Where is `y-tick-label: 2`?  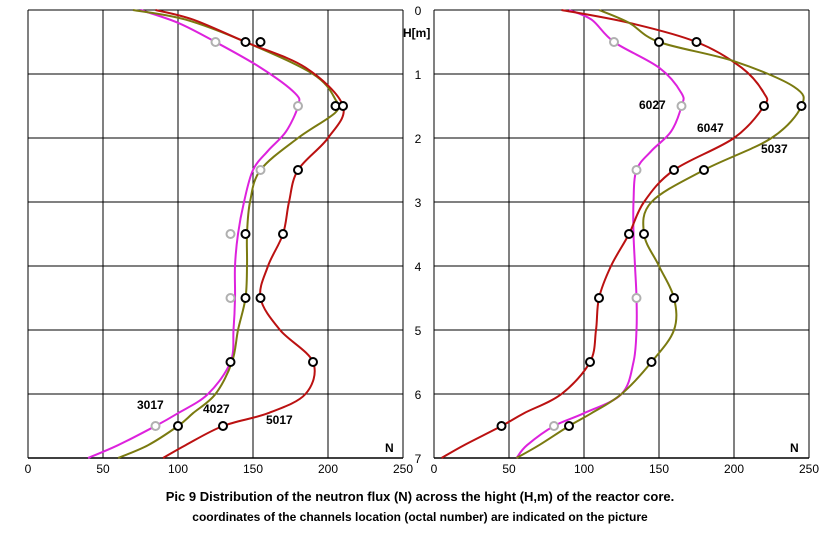
y-tick-label: 2 is located at coordinates (418, 139).